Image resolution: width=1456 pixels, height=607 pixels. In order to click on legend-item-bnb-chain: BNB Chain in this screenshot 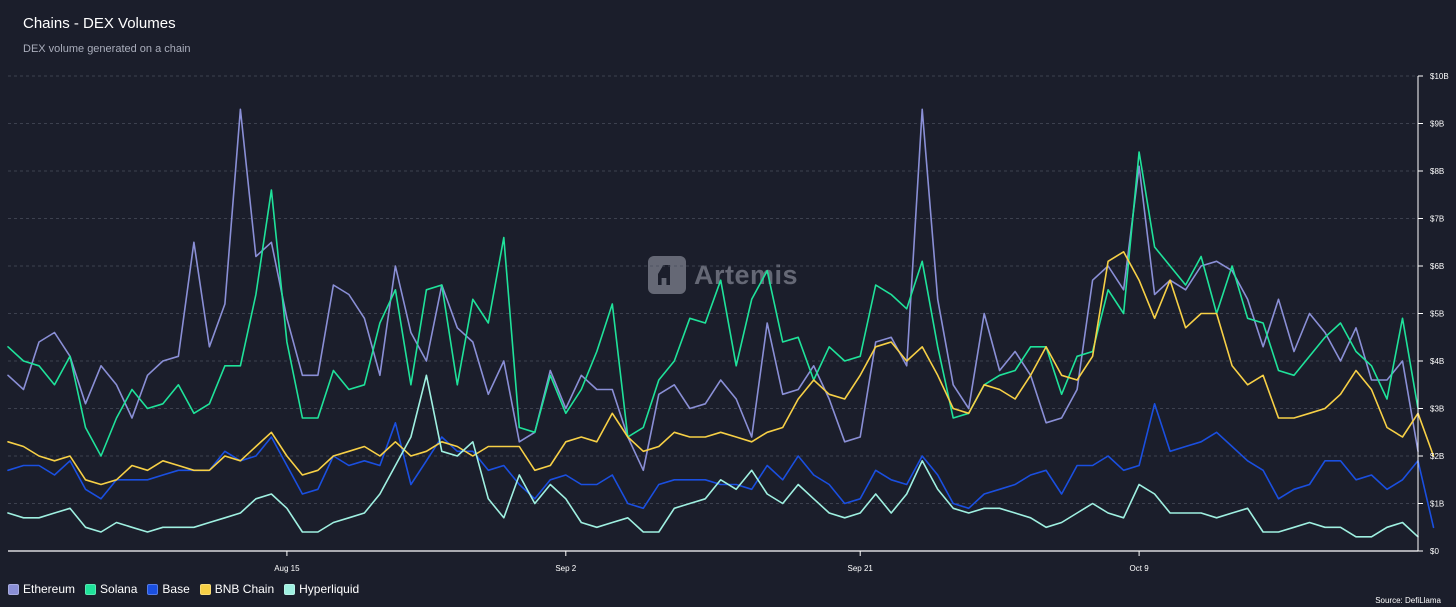, I will do `click(237, 589)`.